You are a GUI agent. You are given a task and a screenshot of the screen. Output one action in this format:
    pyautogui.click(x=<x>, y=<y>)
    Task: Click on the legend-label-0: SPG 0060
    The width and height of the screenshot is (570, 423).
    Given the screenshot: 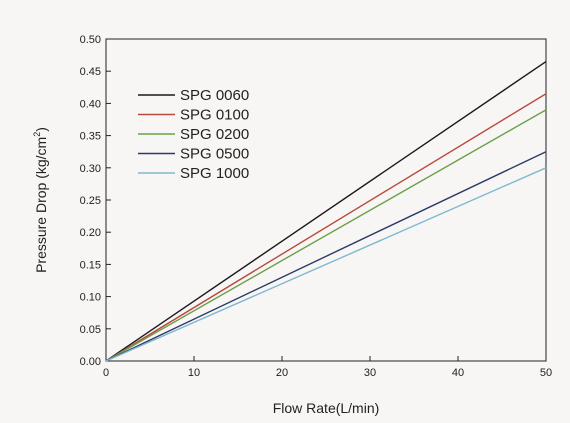 What is the action you would take?
    pyautogui.click(x=214, y=95)
    